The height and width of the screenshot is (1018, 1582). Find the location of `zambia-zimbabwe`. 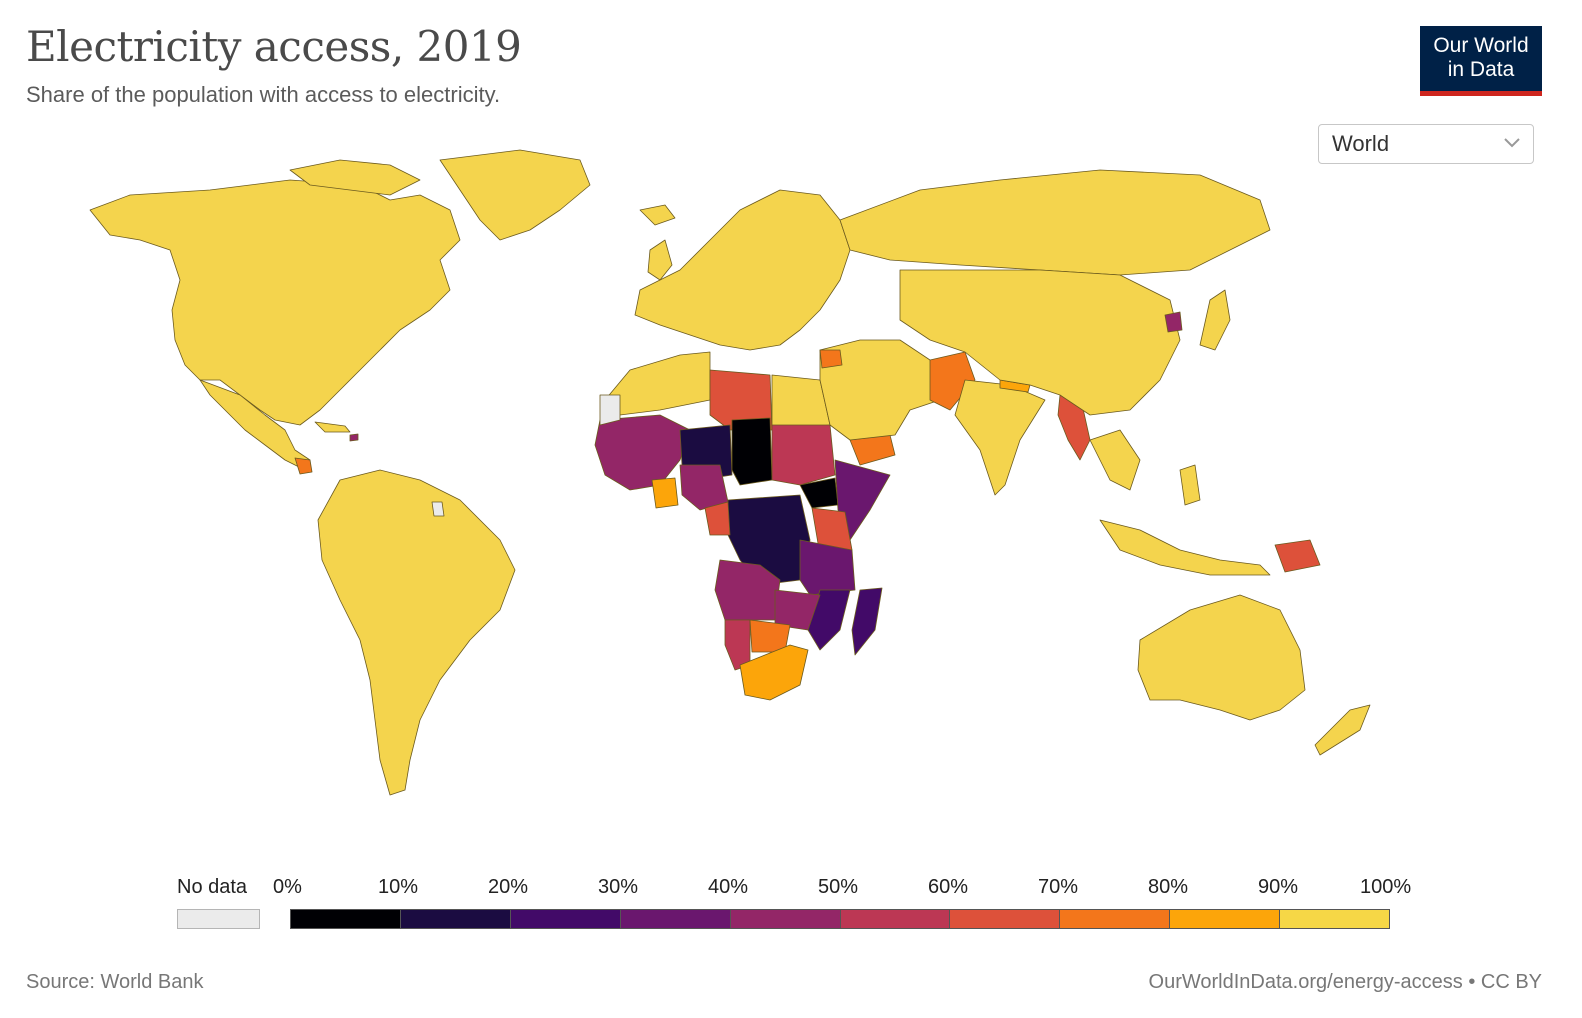

zambia-zimbabwe is located at coordinates (797, 610).